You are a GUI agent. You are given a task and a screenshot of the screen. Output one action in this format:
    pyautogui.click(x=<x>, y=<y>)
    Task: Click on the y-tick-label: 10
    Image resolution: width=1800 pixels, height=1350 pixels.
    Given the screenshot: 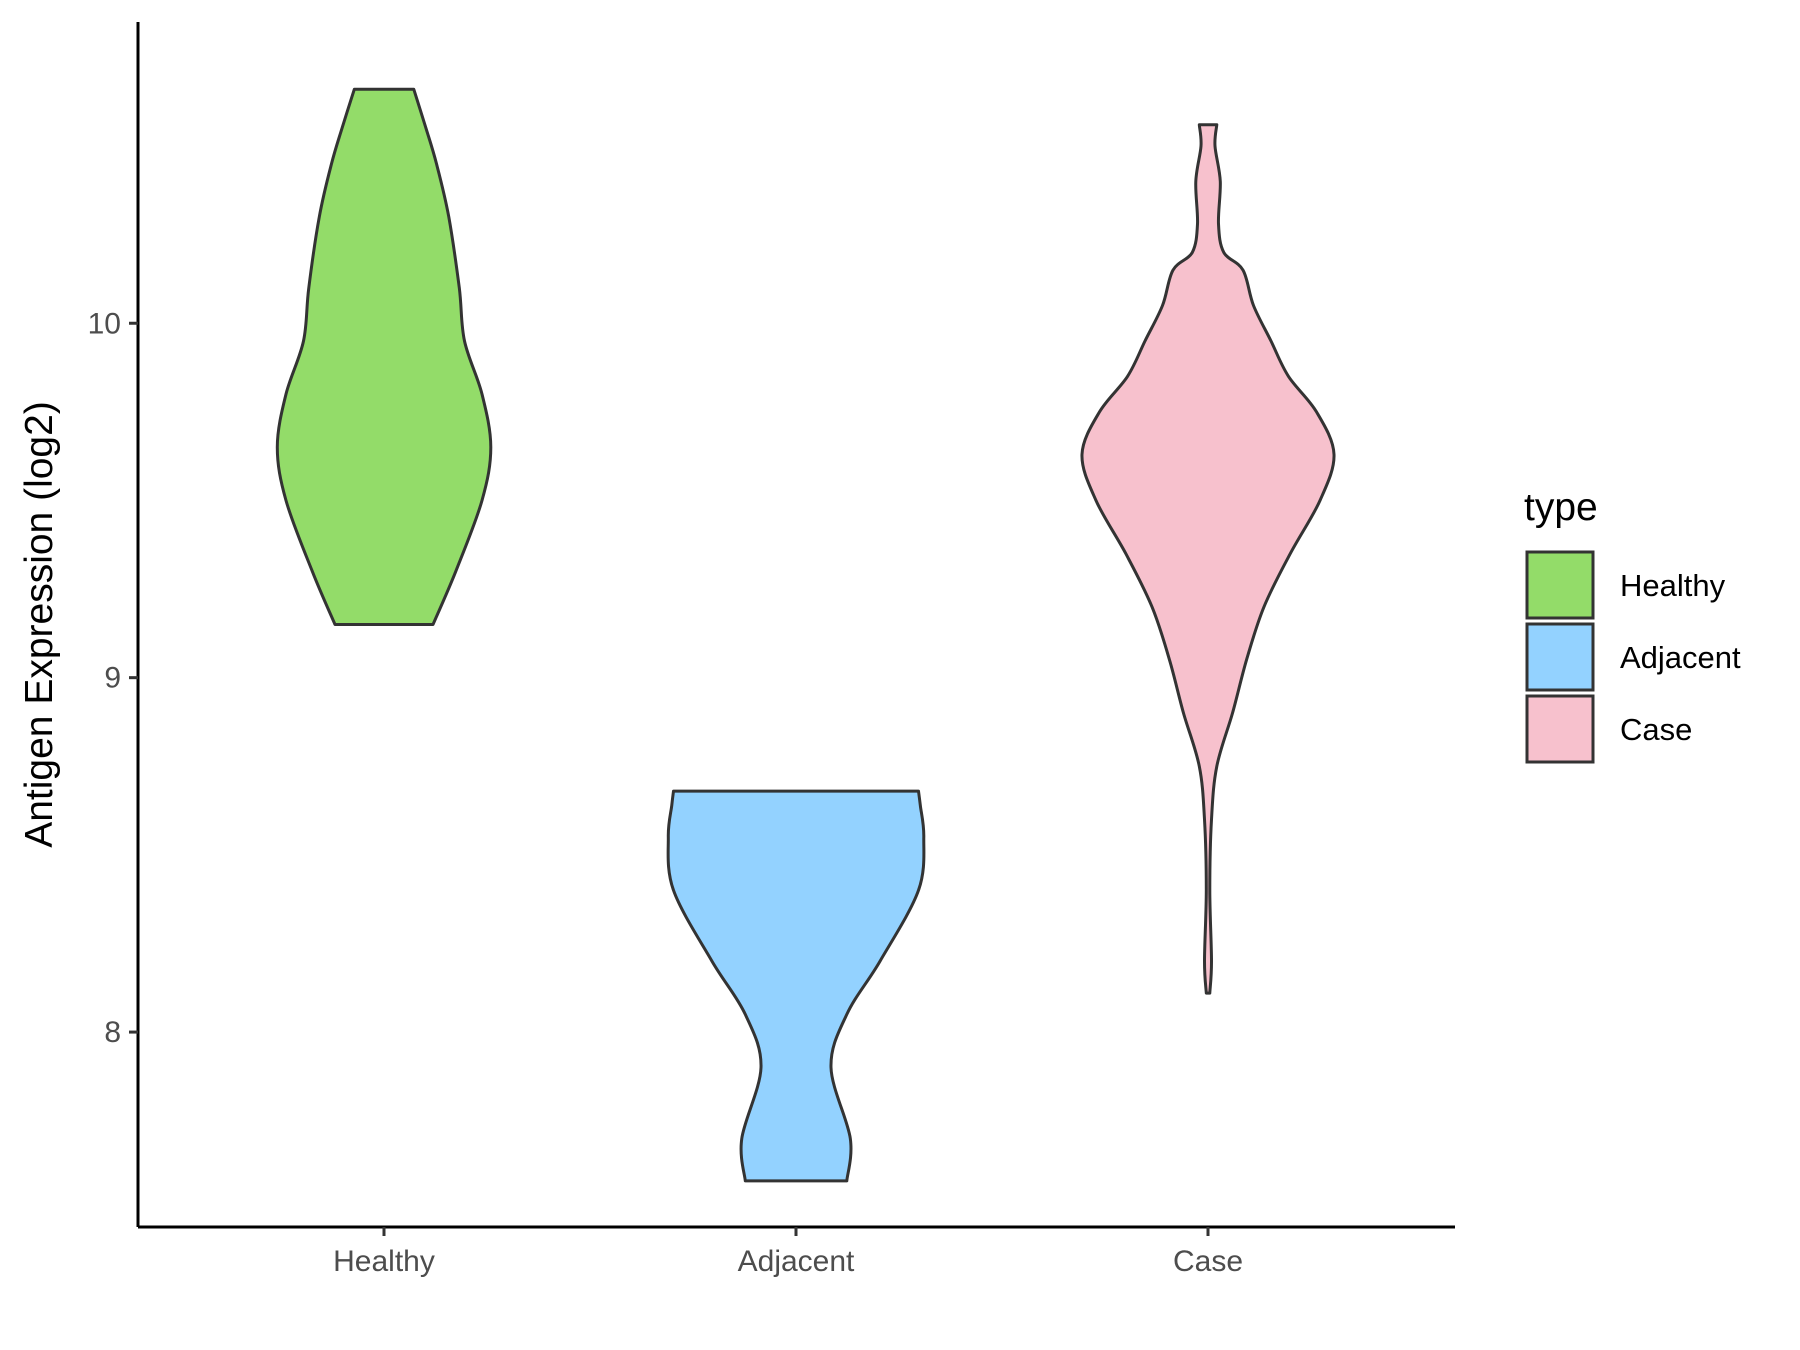 What is the action you would take?
    pyautogui.click(x=104, y=323)
    